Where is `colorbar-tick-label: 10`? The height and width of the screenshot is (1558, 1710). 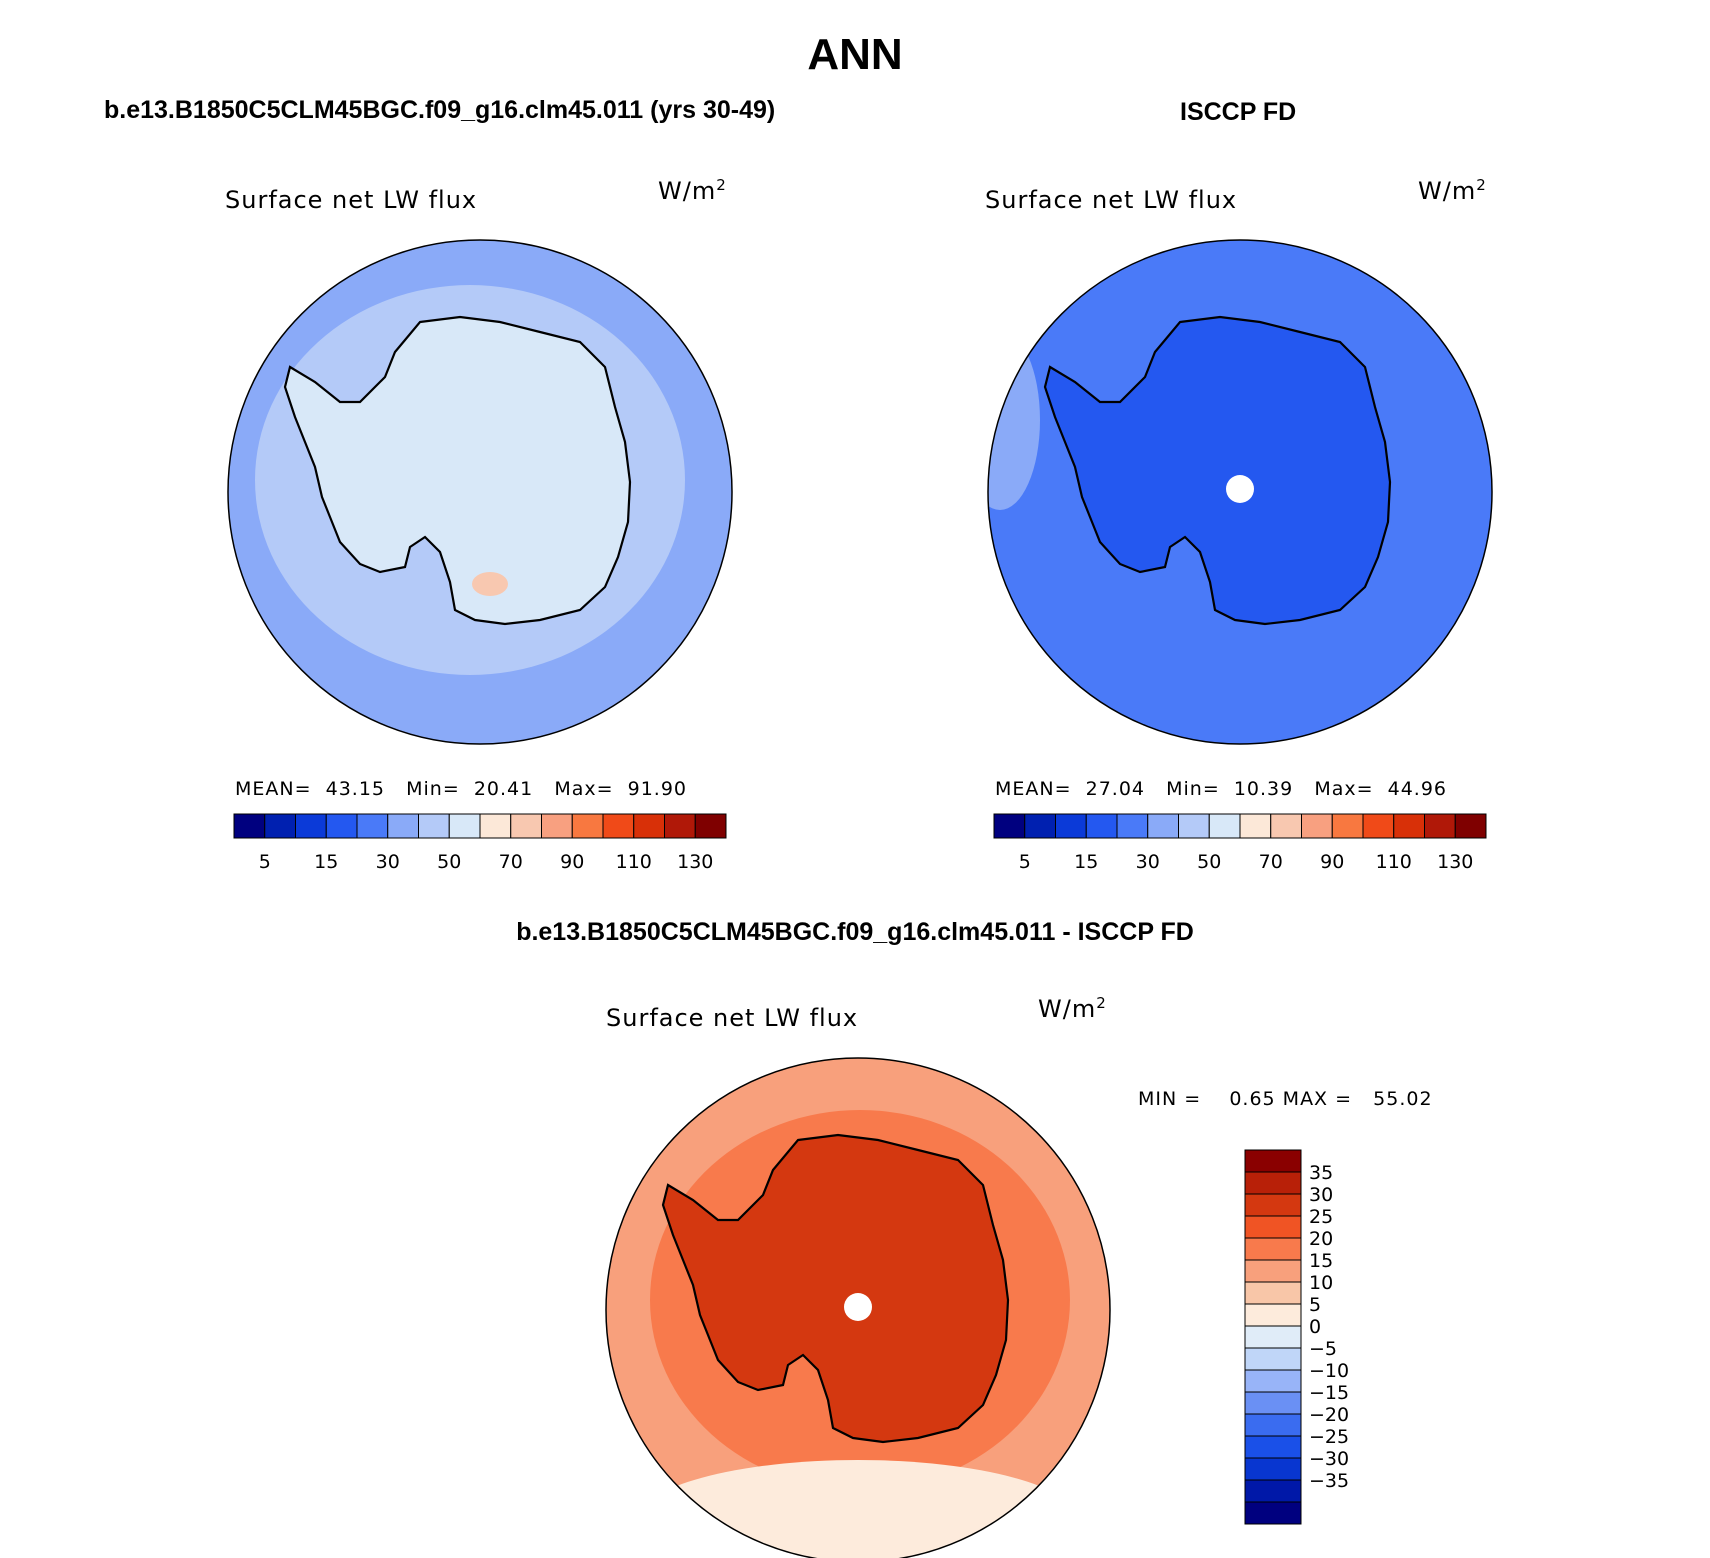 colorbar-tick-label: 10 is located at coordinates (1321, 1283).